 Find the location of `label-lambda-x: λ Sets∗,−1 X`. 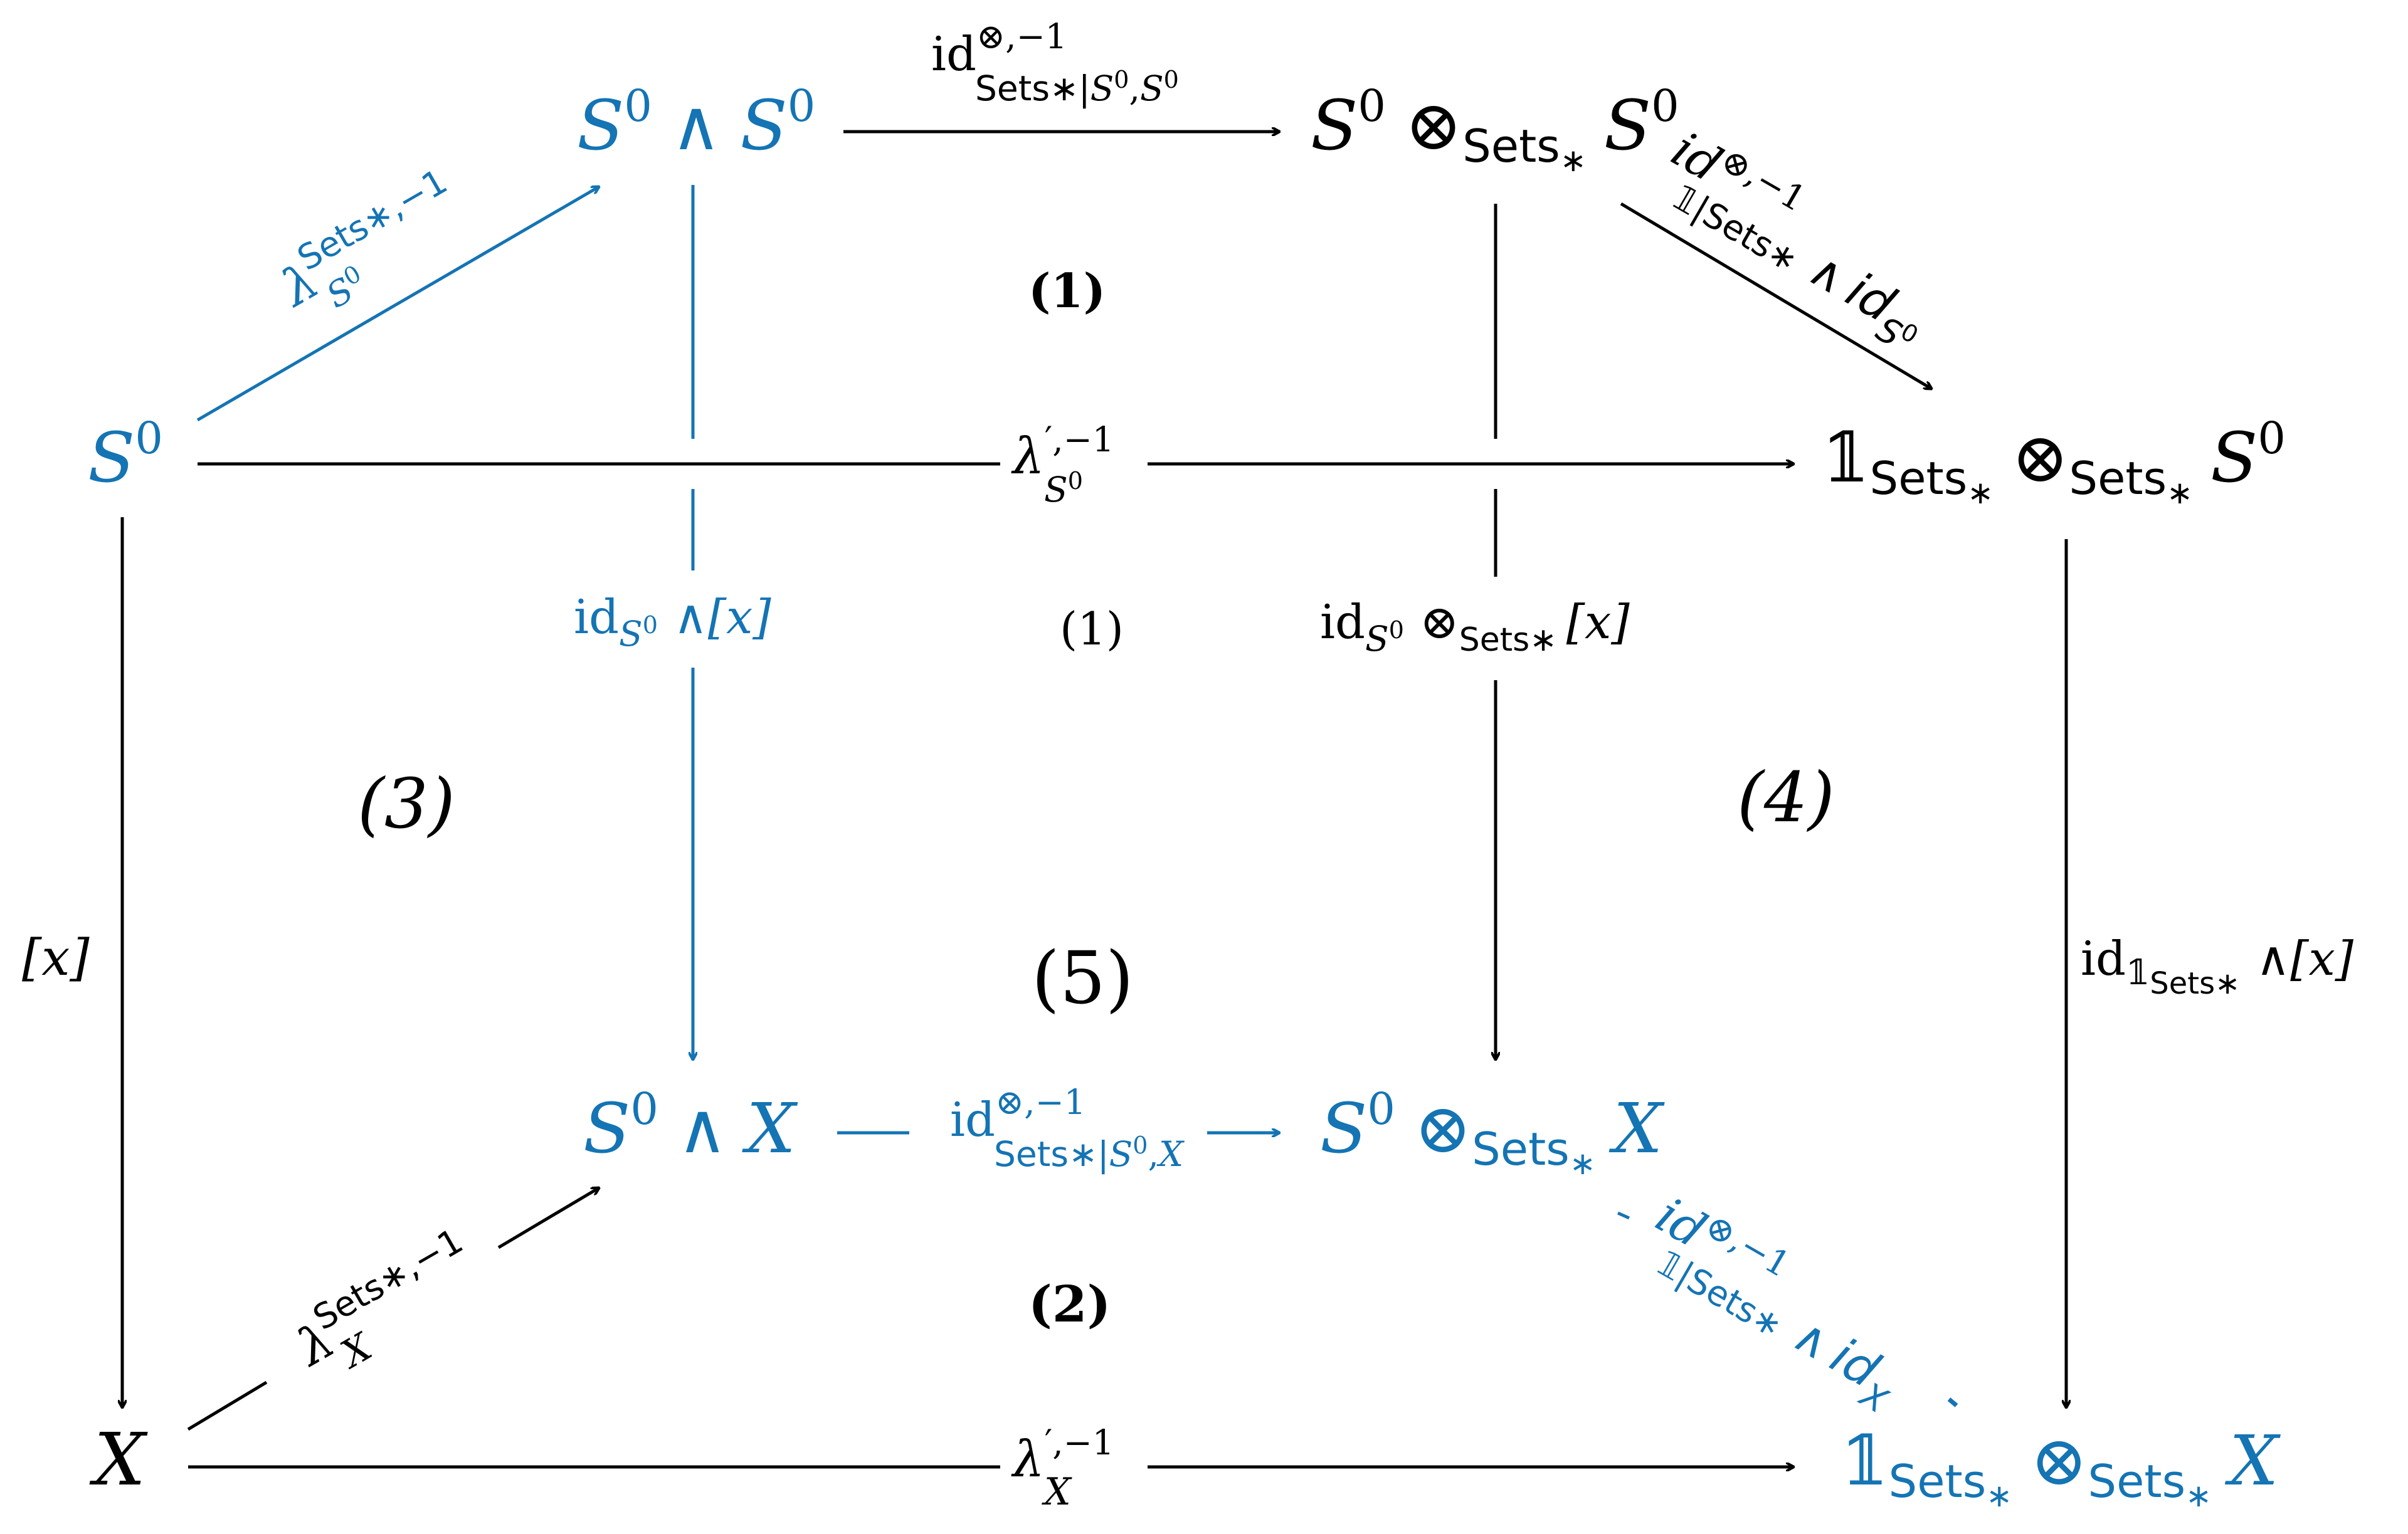

label-lambda-x: λ Sets∗,−1 X is located at coordinates (377, 1299).